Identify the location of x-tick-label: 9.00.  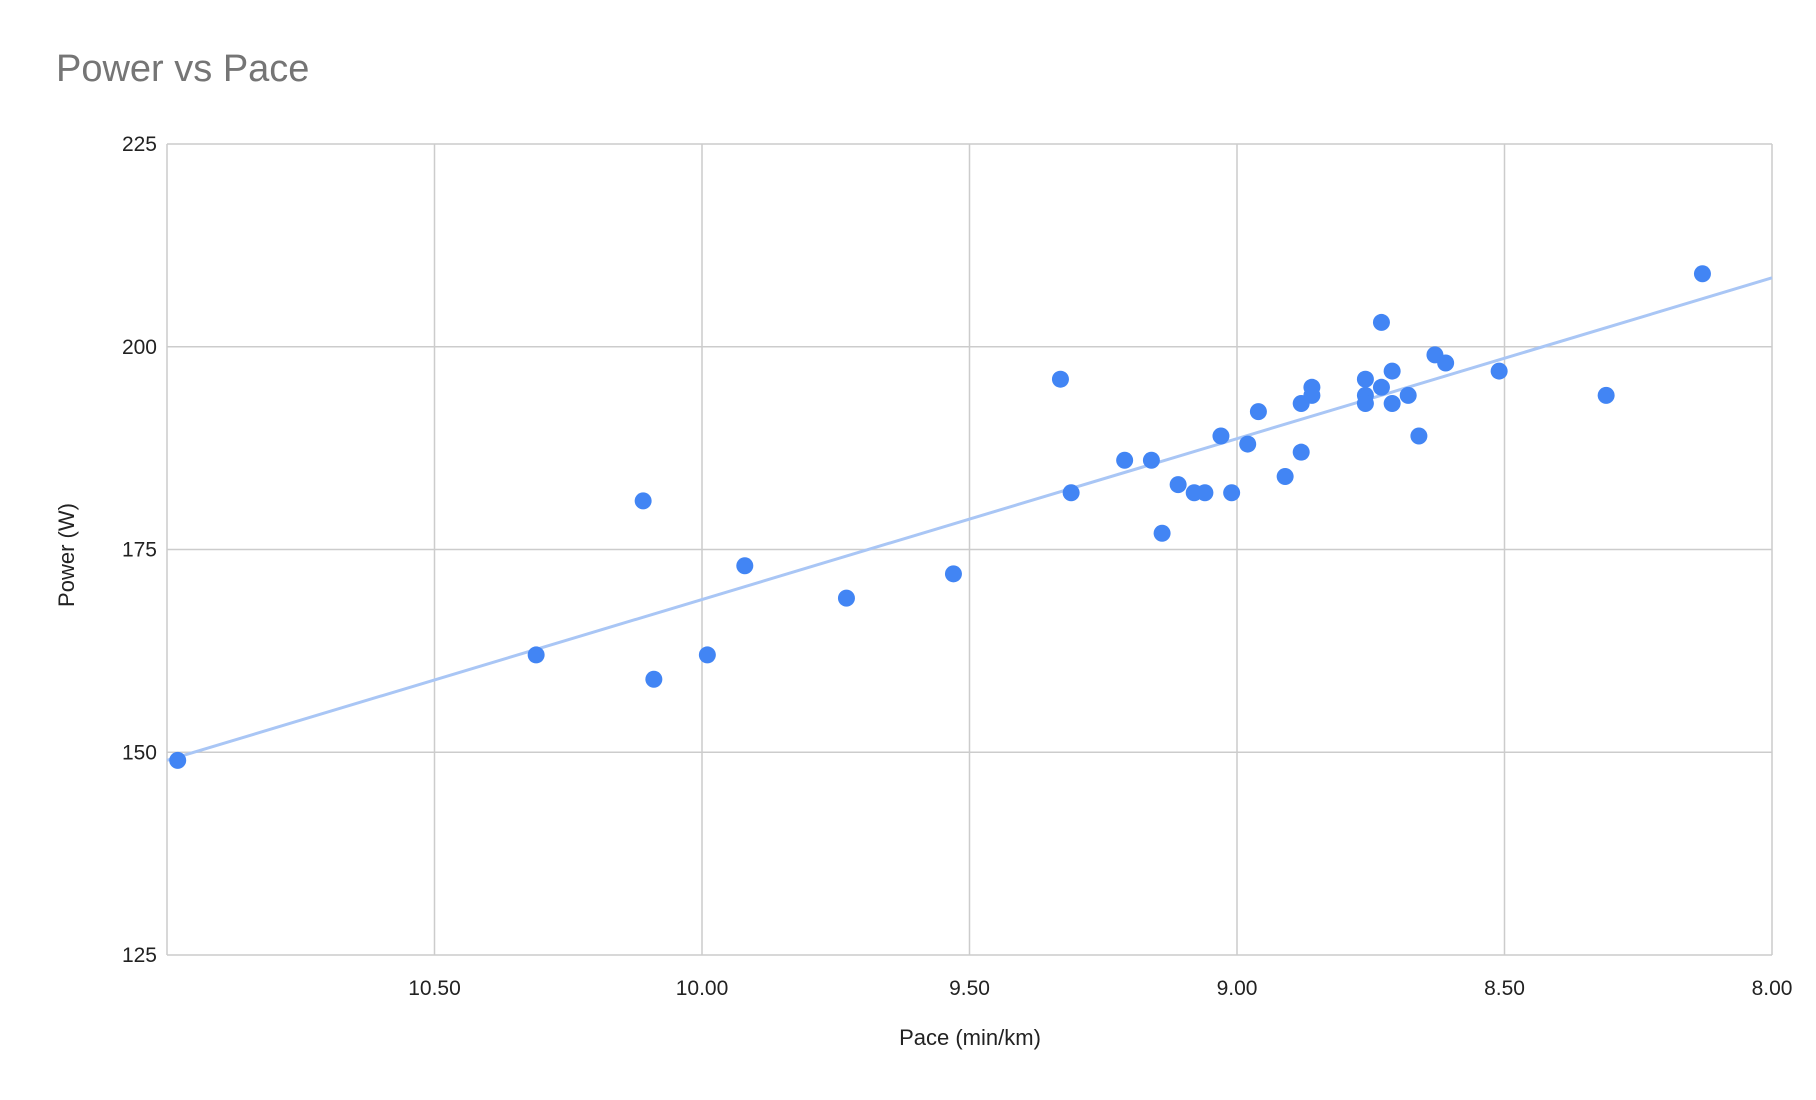
(1237, 988).